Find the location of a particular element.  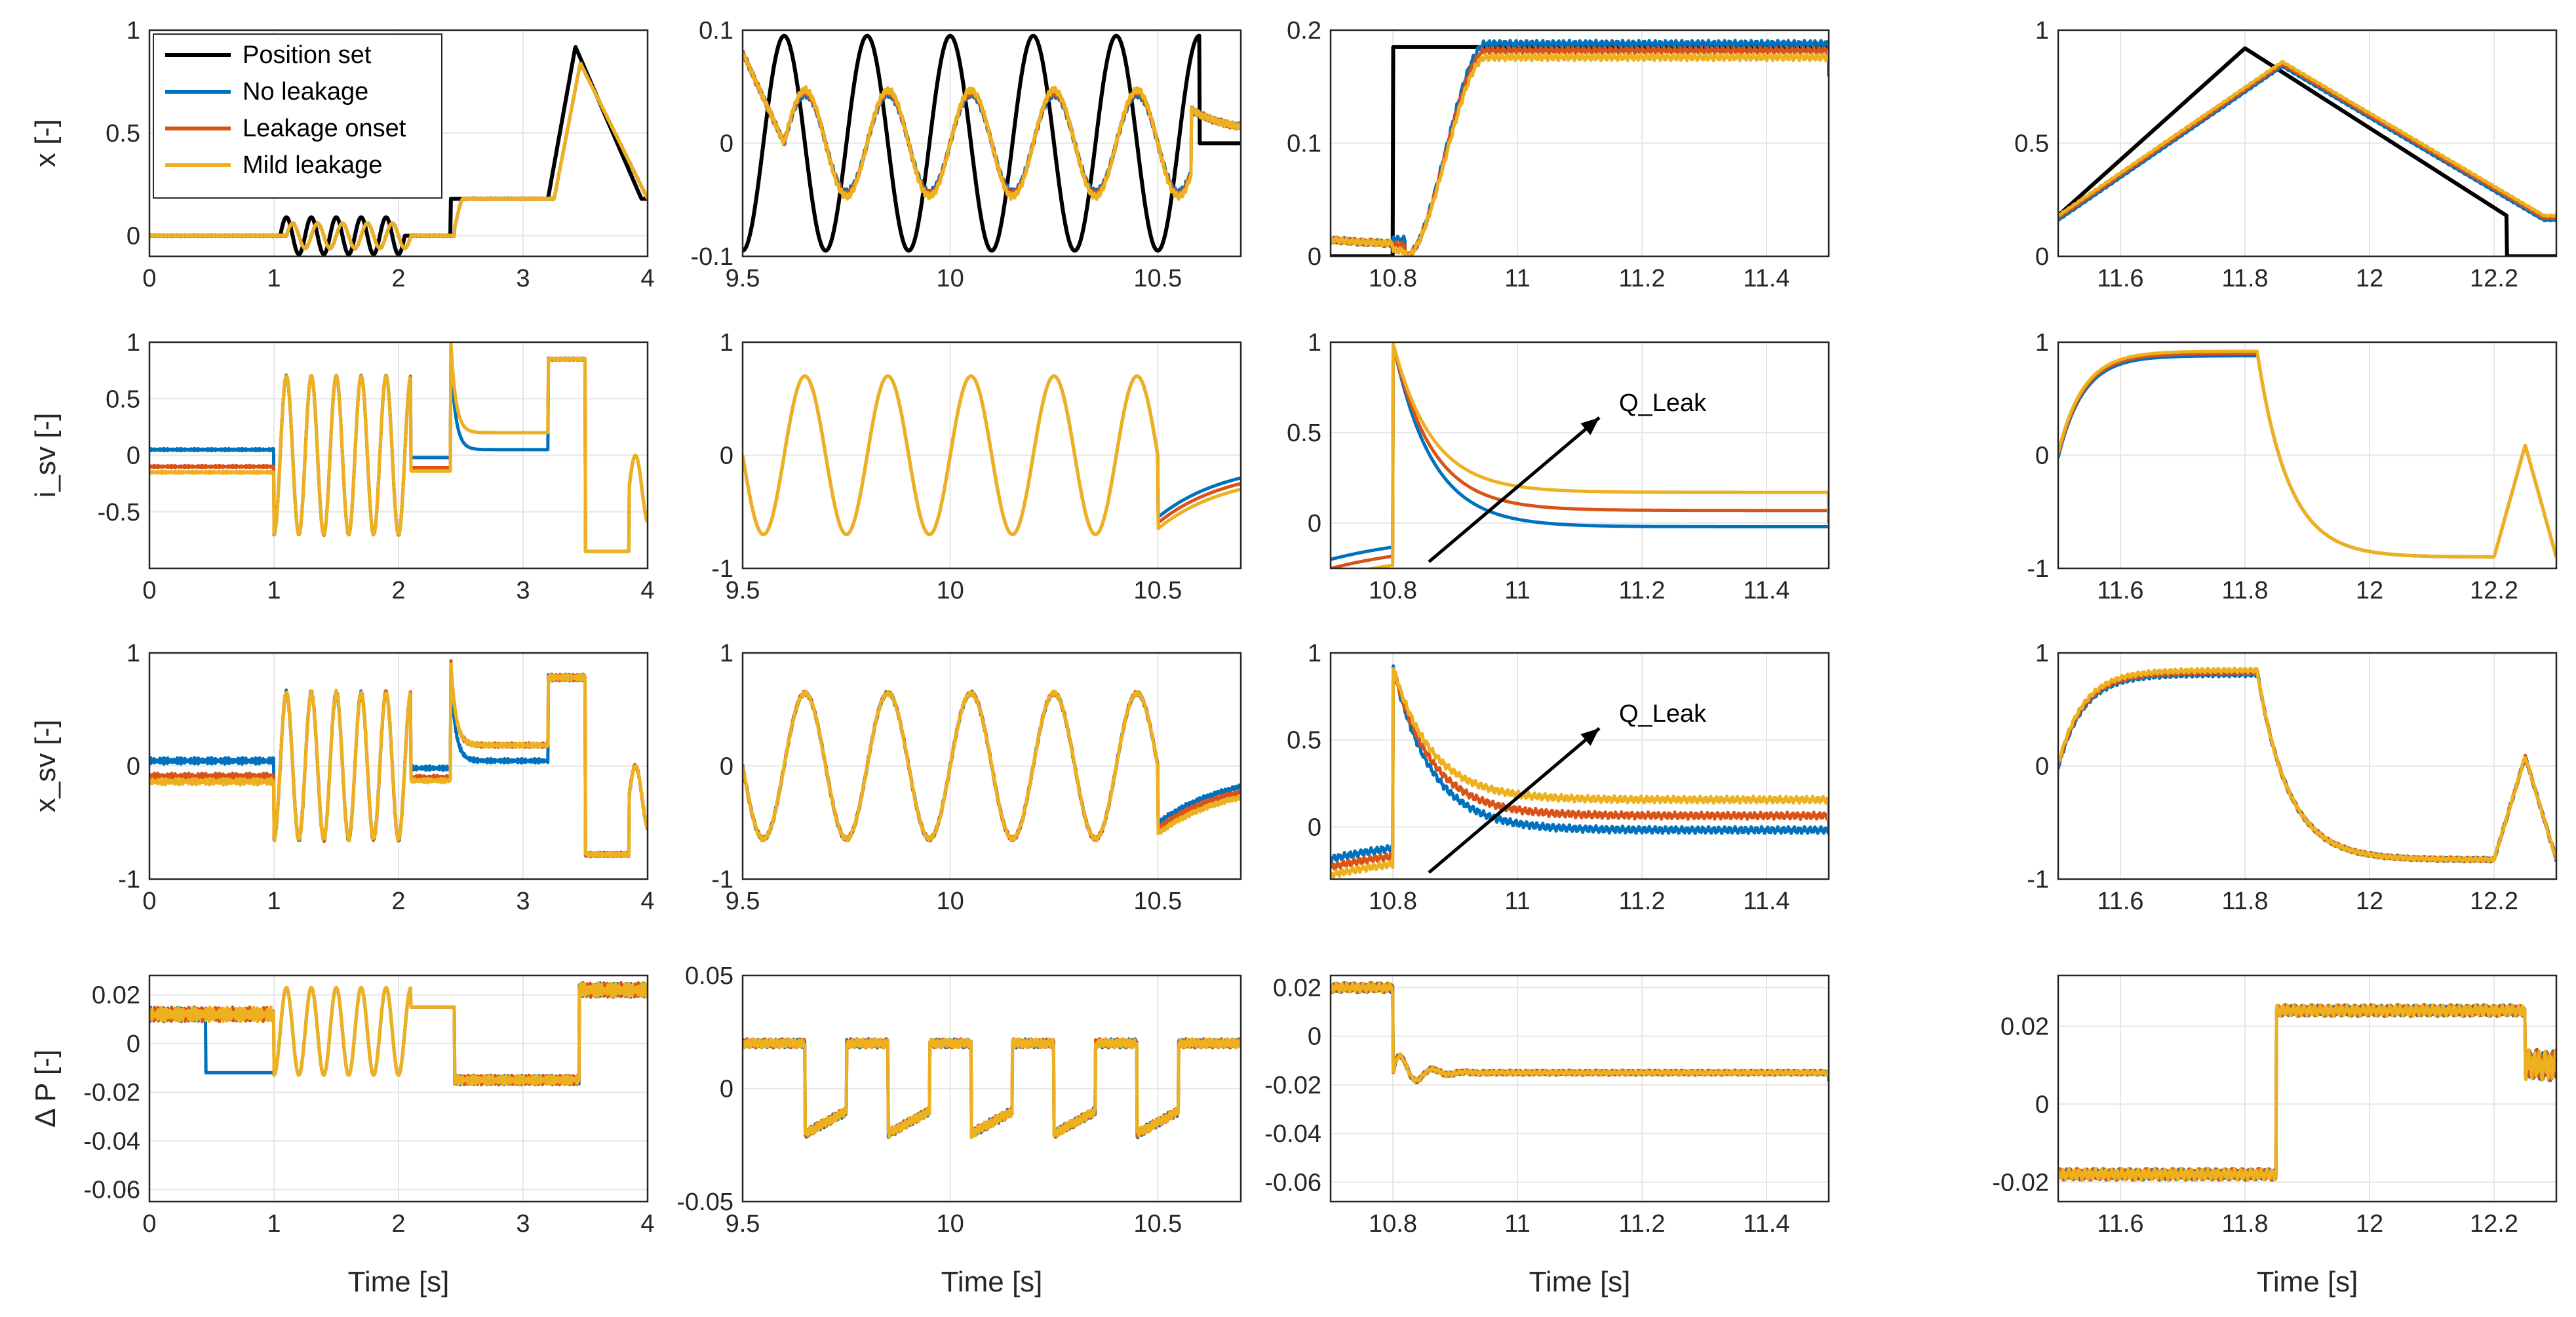

subplot-r1-c2: 9.5 10 10.5 -0.1 0 0.1 is located at coordinates (966, 154).